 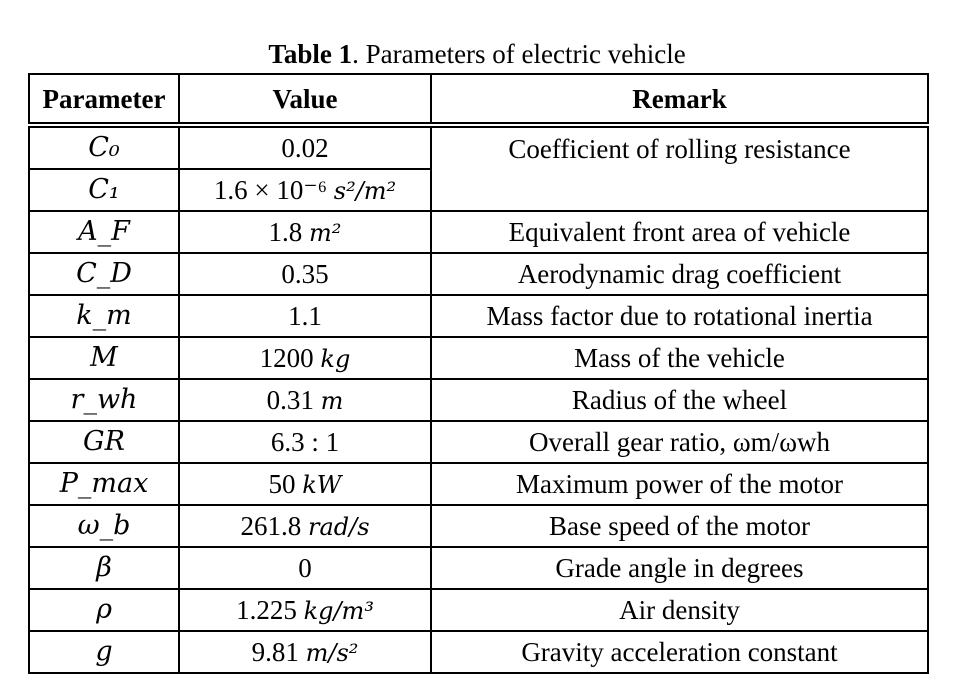 I want to click on table-row: C_D 0.35 Aerodynamic drag coefficient, so click(x=478, y=274).